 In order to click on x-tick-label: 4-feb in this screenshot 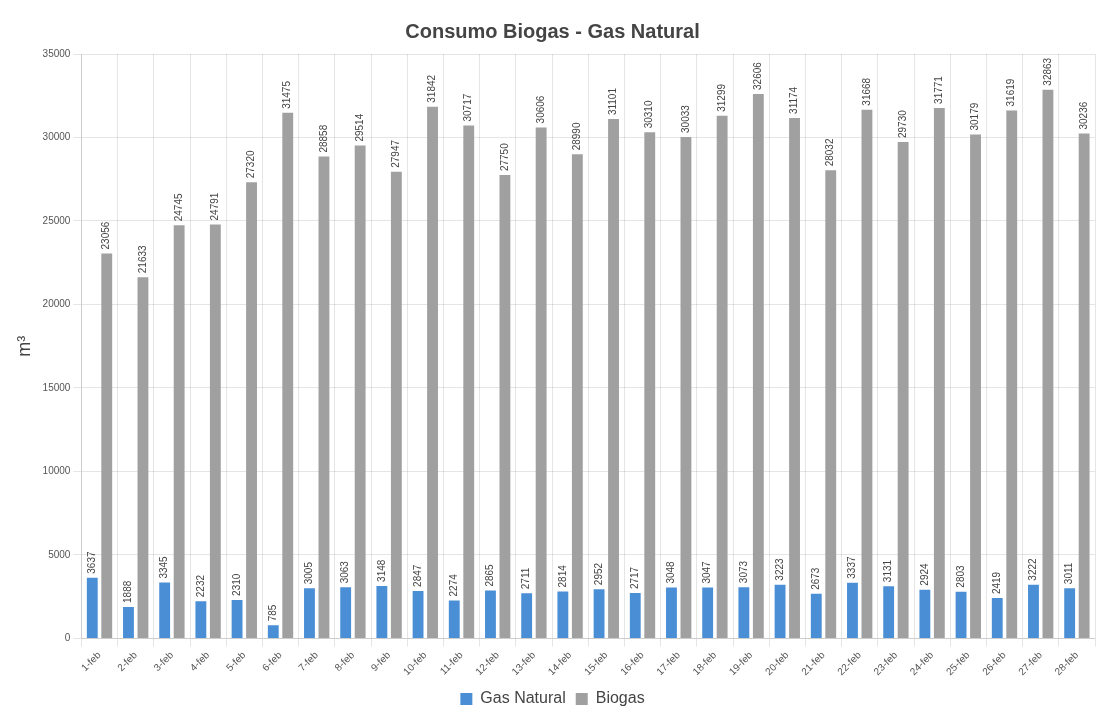, I will do `click(199, 661)`.